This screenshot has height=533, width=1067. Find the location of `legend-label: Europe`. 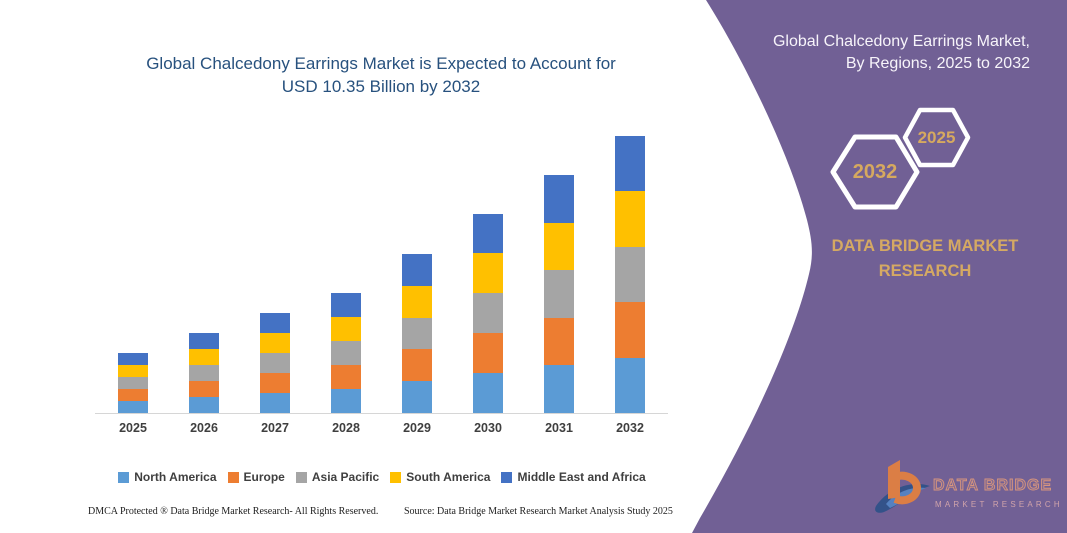

legend-label: Europe is located at coordinates (264, 477).